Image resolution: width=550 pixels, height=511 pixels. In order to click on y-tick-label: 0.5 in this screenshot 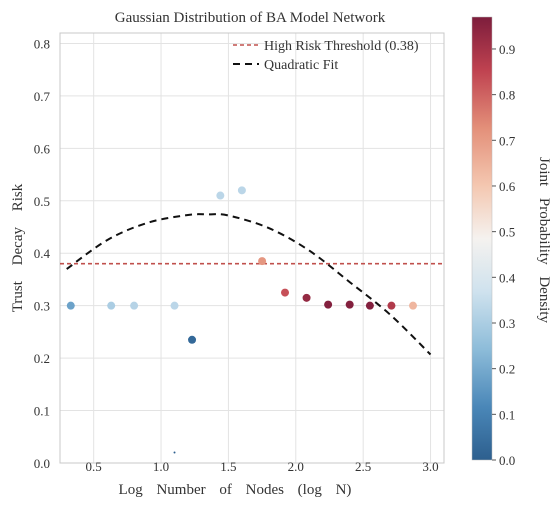, I will do `click(42, 201)`.